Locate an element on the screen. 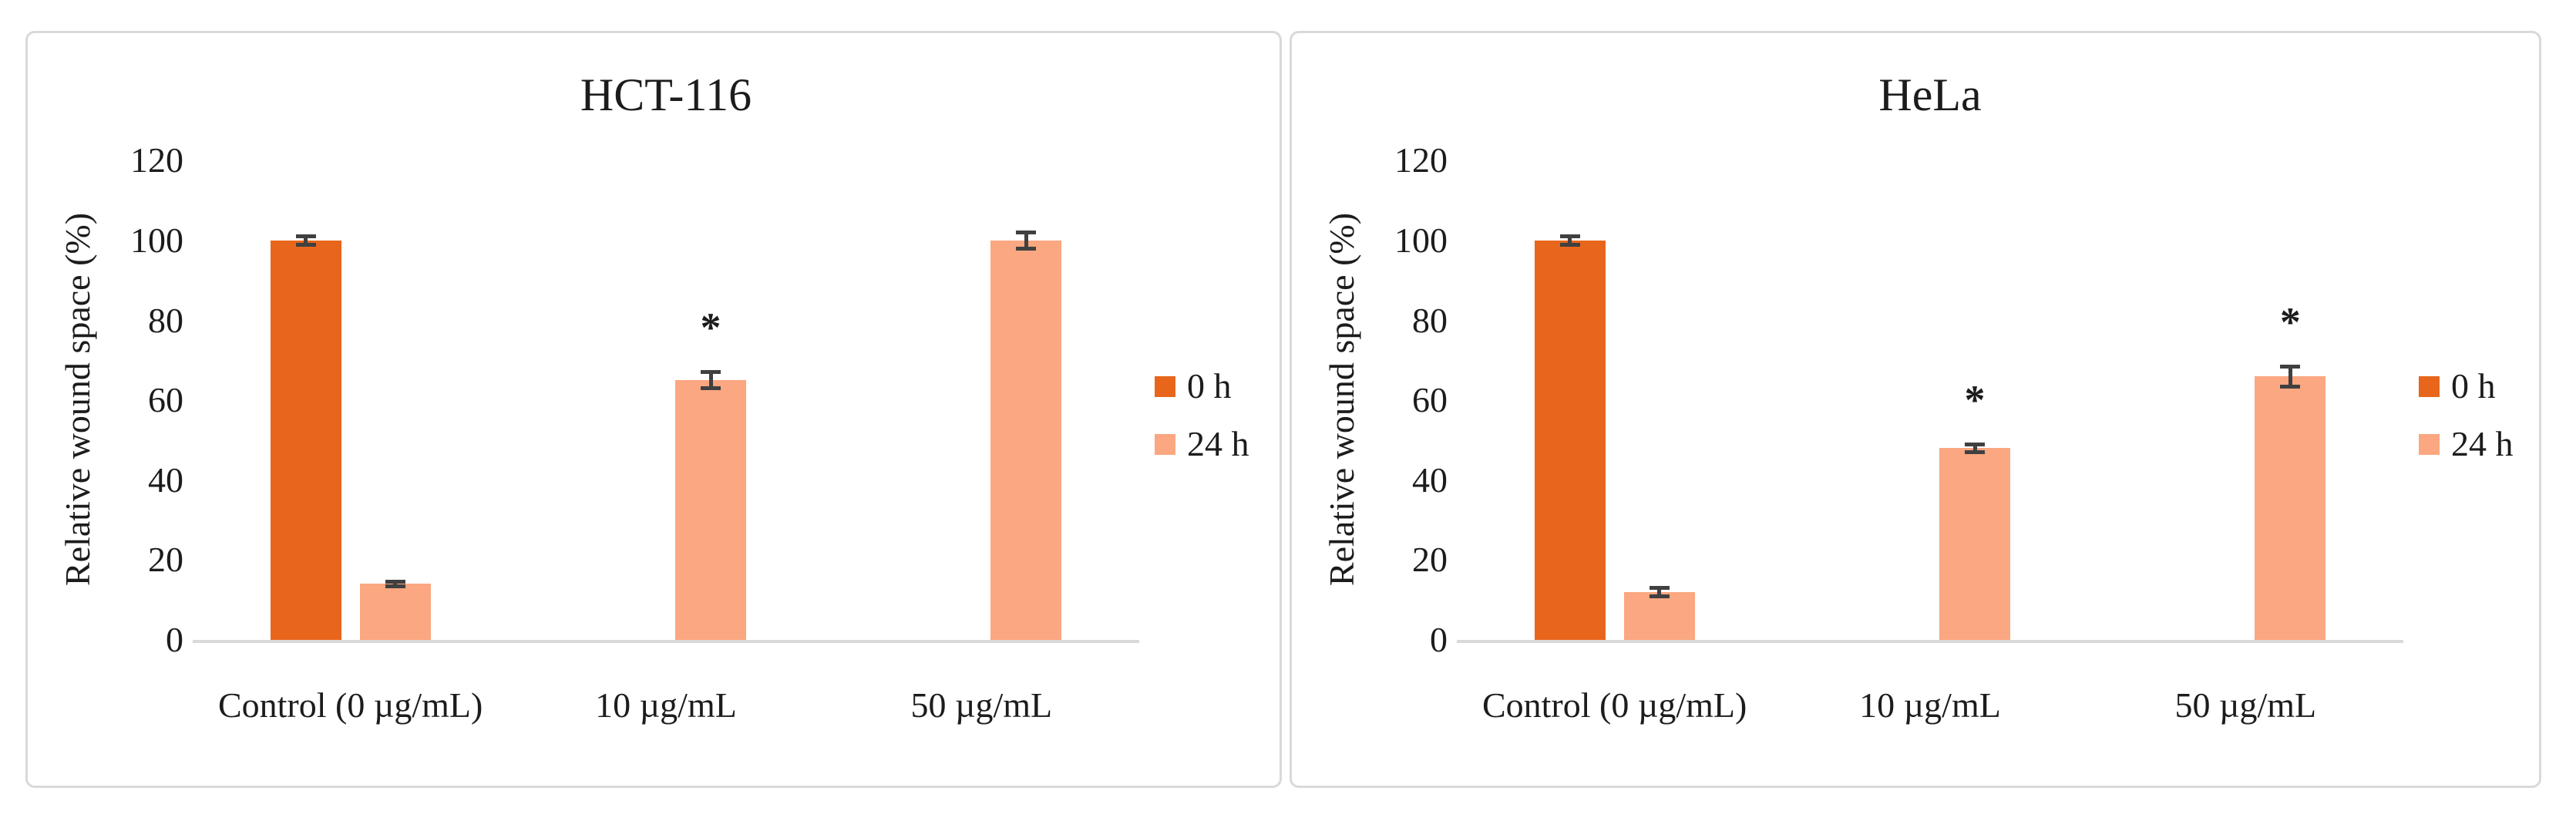 Image resolution: width=2576 pixels, height=818 pixels. chart-title-hct116: HCT-116 is located at coordinates (666, 95).